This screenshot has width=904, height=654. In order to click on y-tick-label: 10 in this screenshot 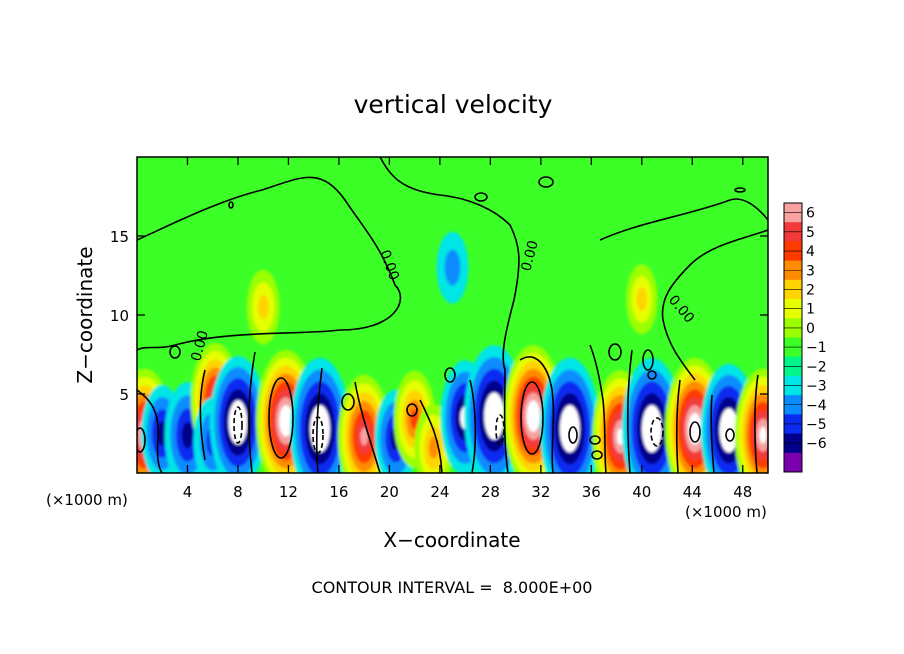, I will do `click(119, 316)`.